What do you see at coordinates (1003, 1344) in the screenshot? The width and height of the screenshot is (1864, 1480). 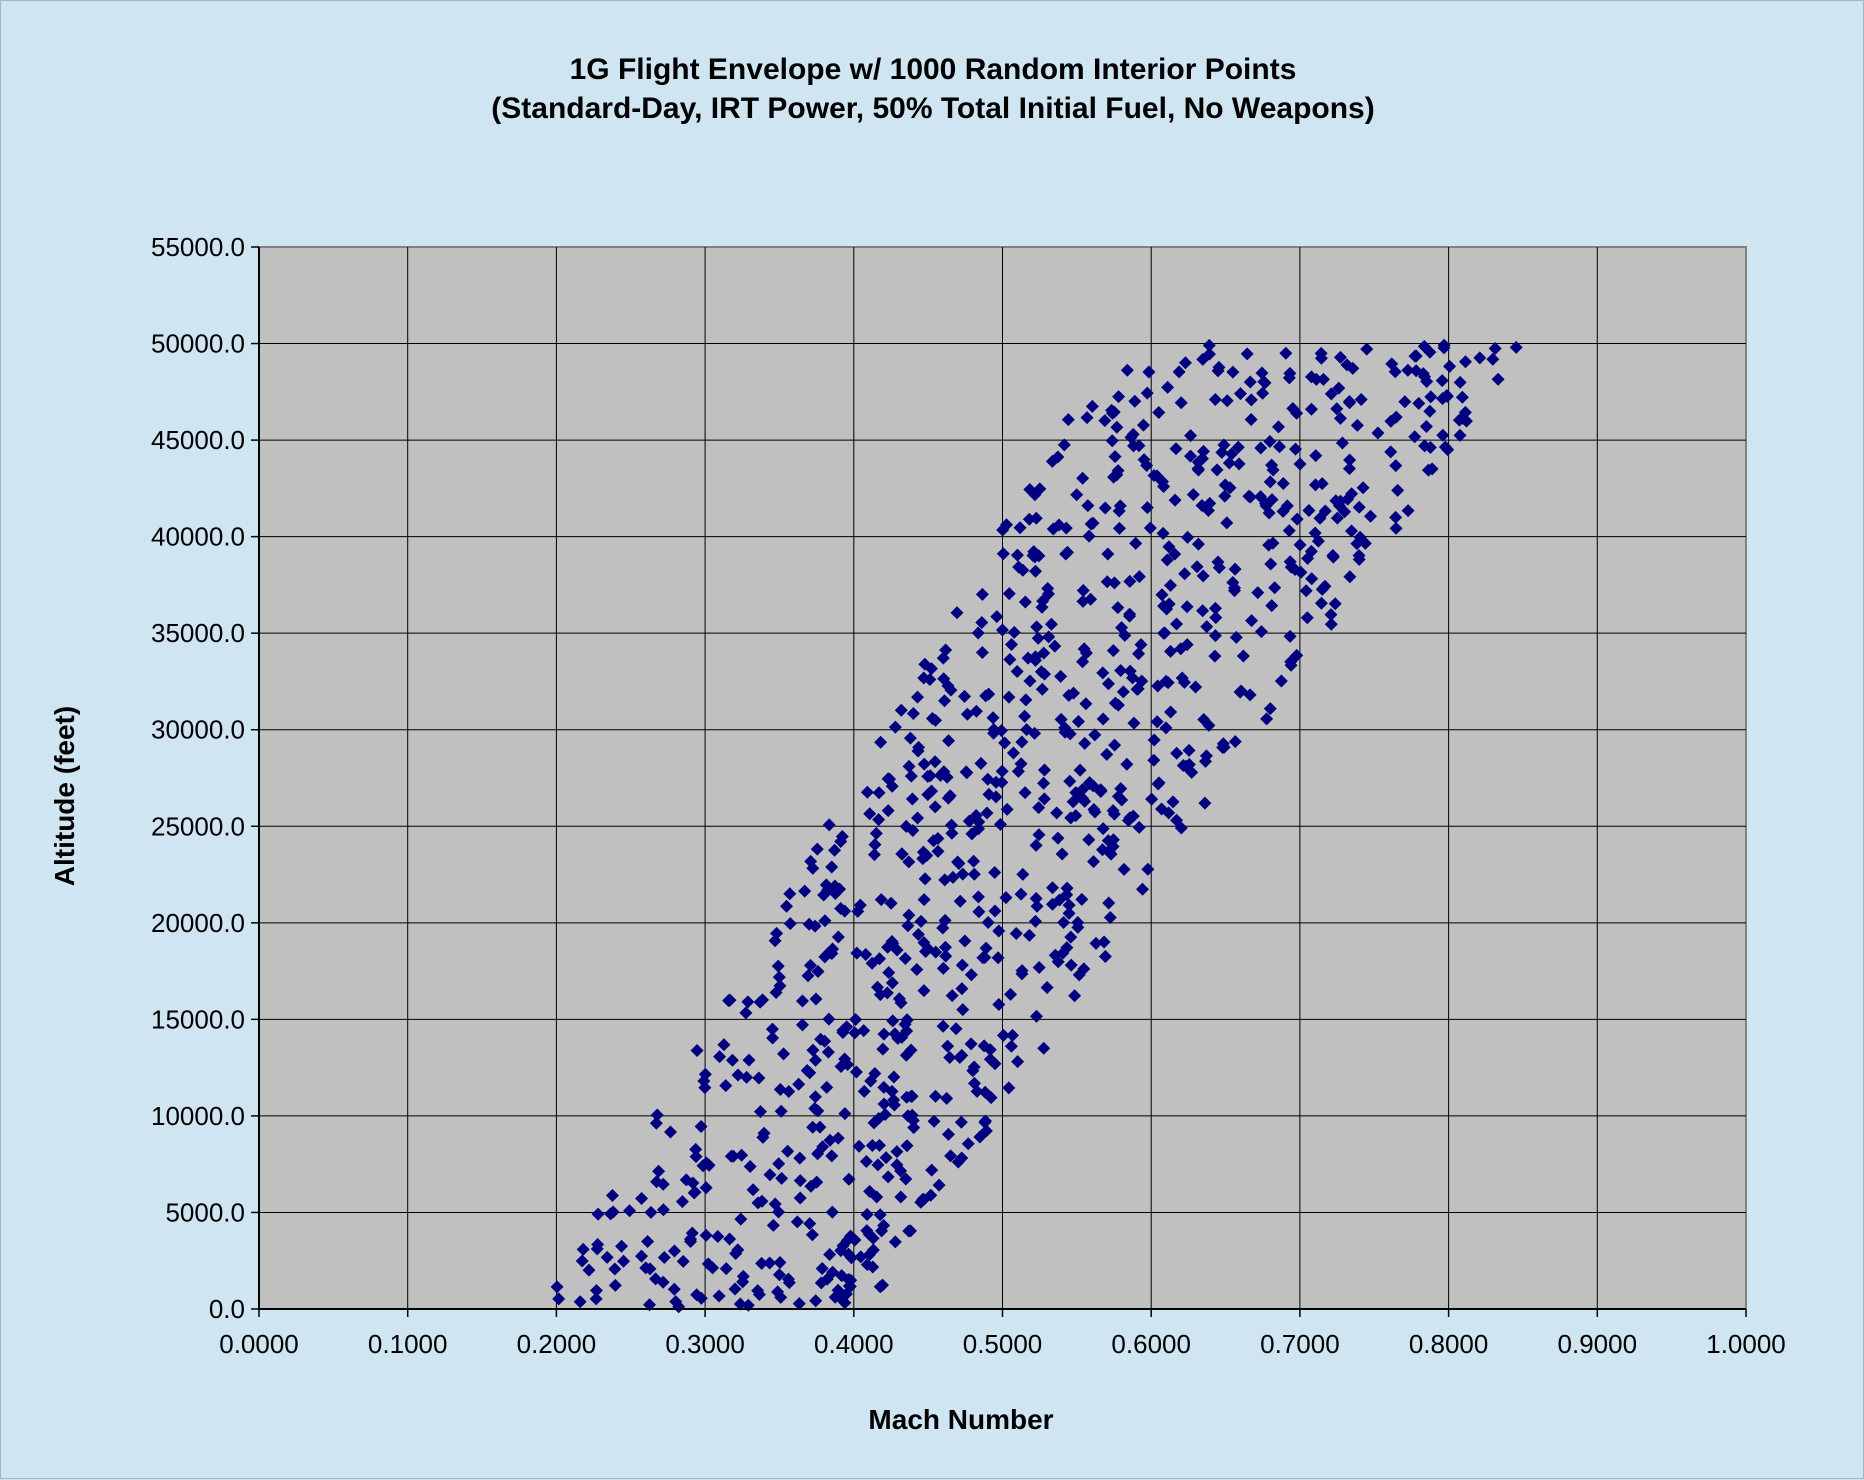 I see `x-tick-label: 0.5000` at bounding box center [1003, 1344].